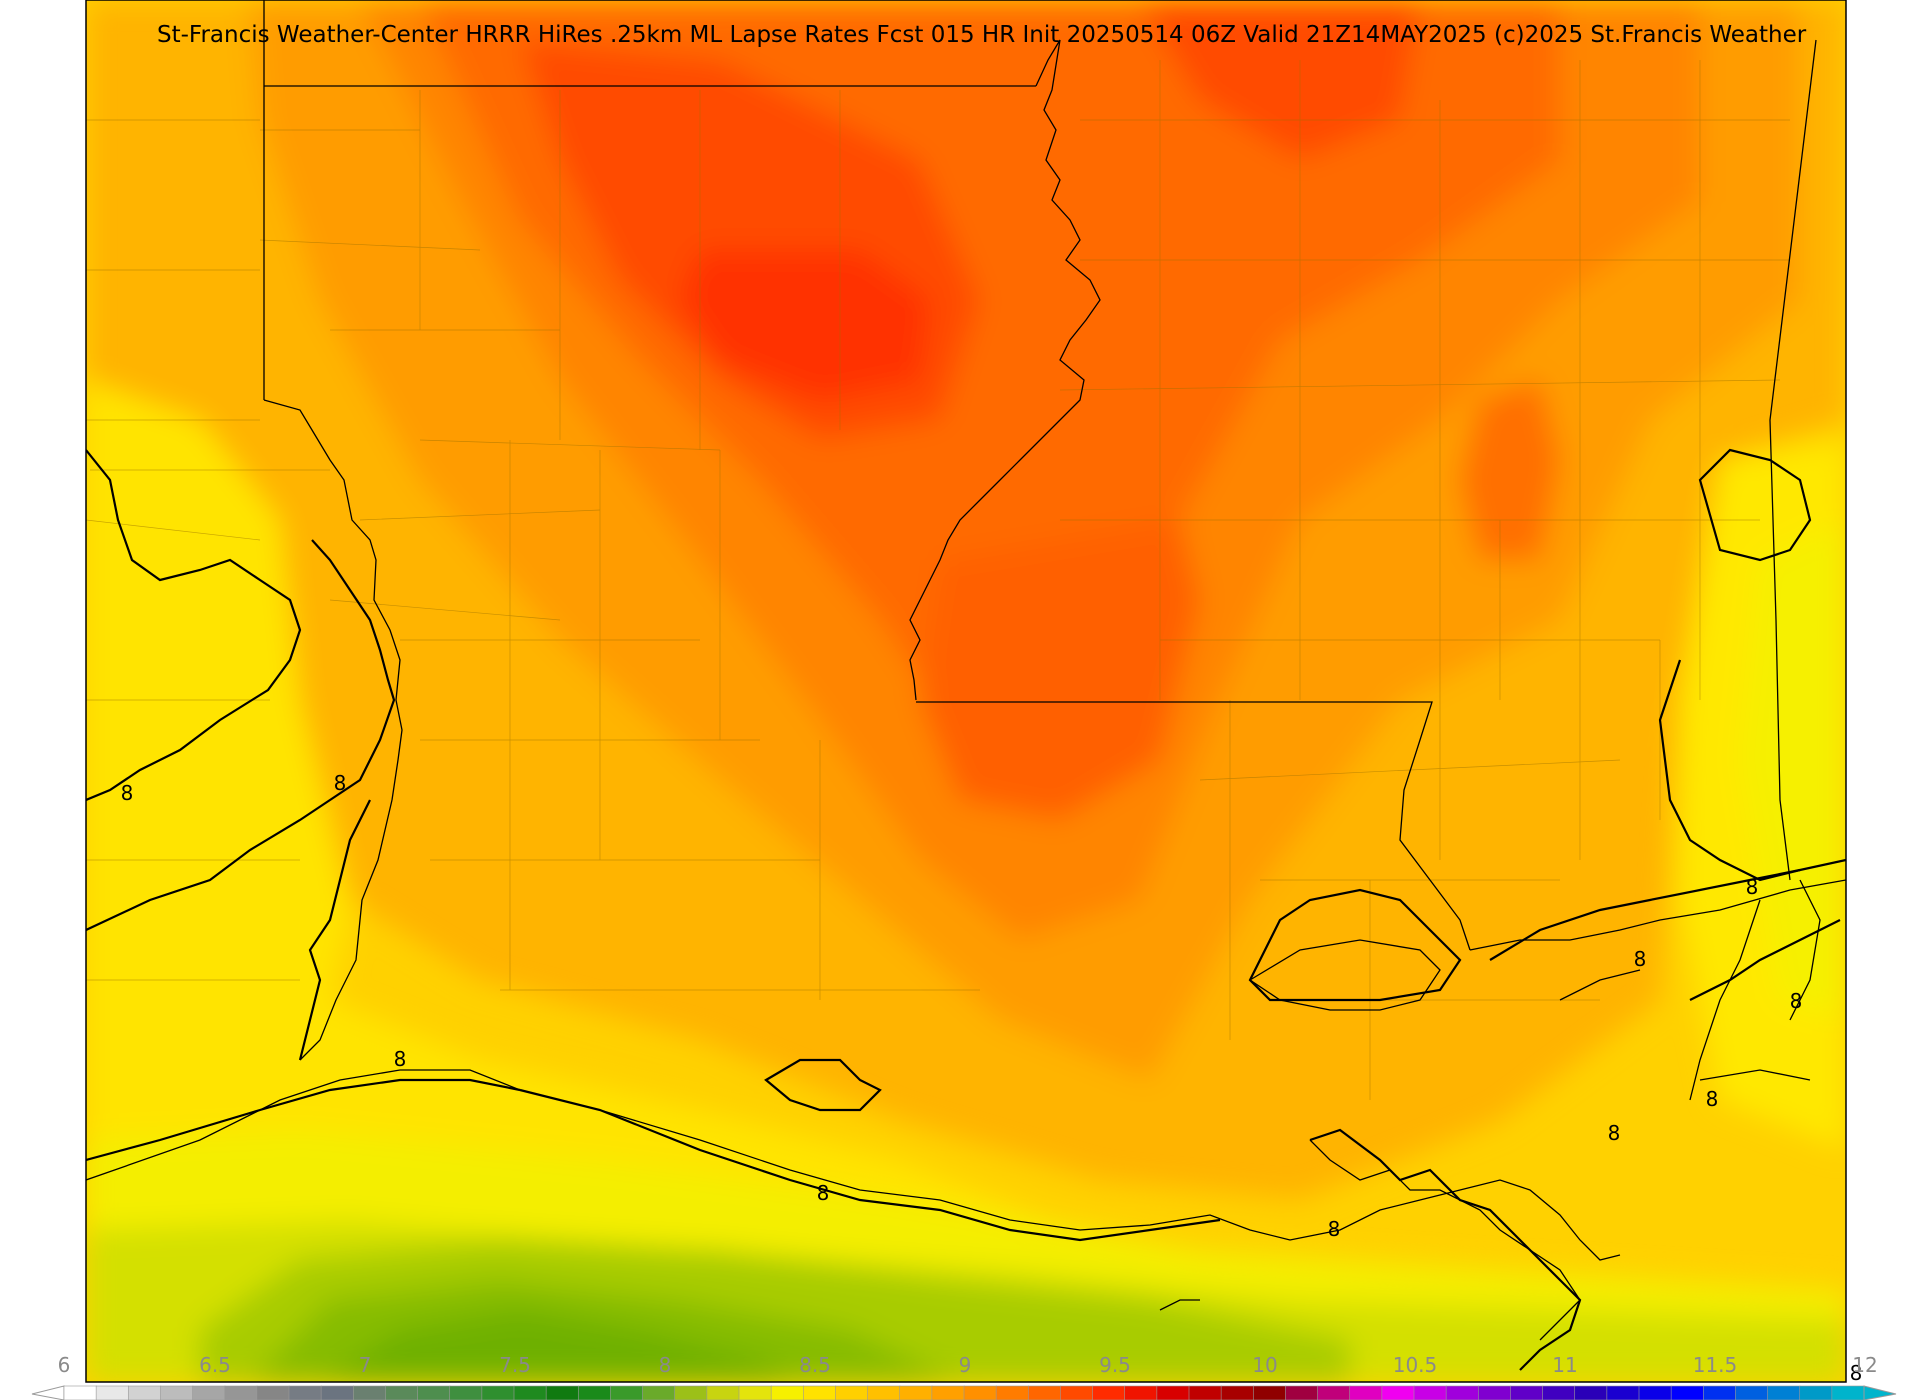 This screenshot has height=1400, width=1920. Describe the element at coordinates (64, 1365) in the screenshot. I see `colorbar-tick-label: 6` at that location.